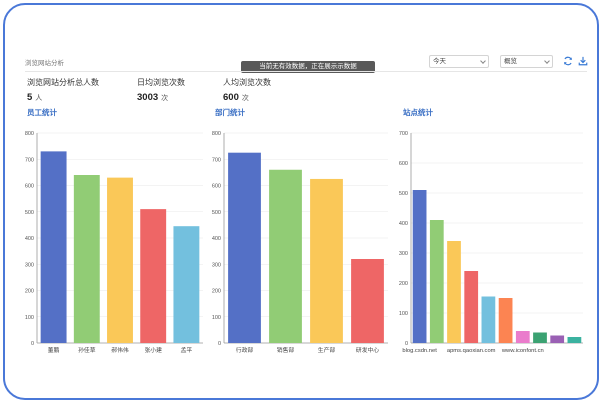  I want to click on demo-data-toast: 当前无有效数据，正在展示示数据, so click(308, 67).